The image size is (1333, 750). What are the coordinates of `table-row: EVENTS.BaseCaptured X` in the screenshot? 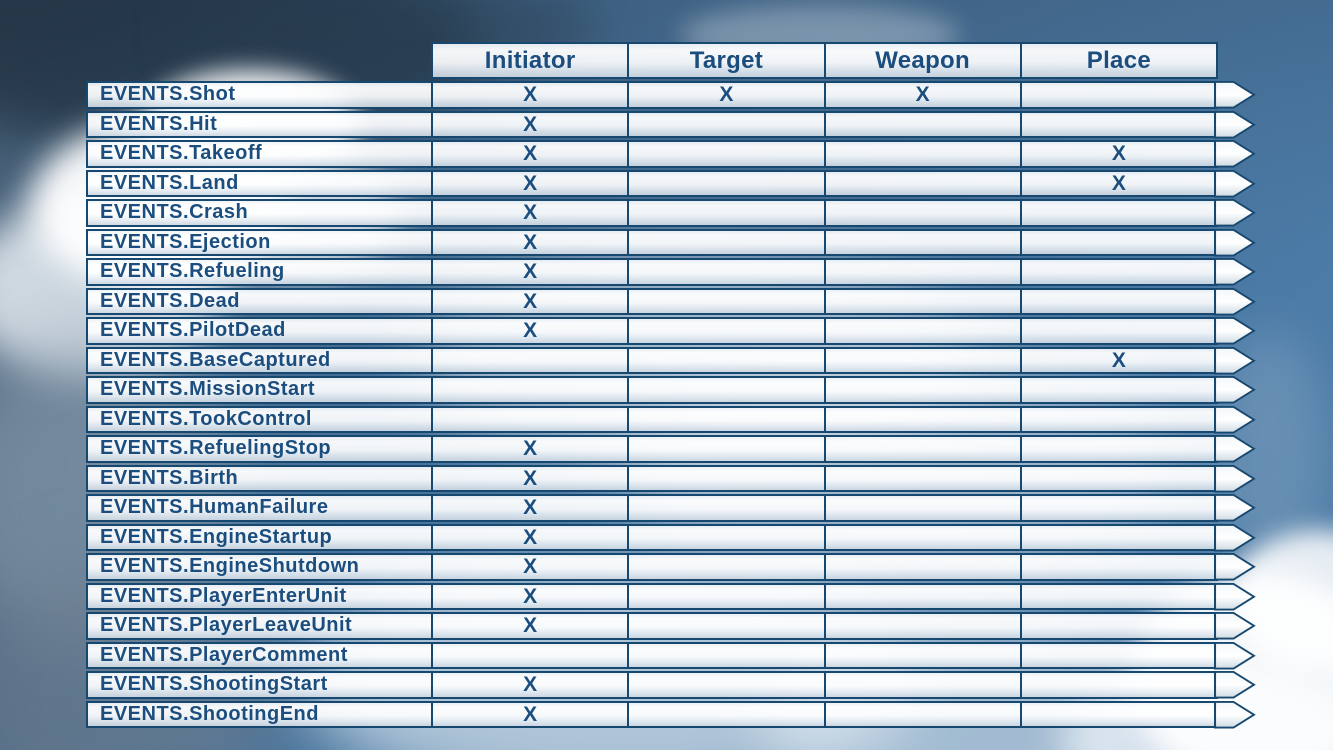 It's located at (671, 360).